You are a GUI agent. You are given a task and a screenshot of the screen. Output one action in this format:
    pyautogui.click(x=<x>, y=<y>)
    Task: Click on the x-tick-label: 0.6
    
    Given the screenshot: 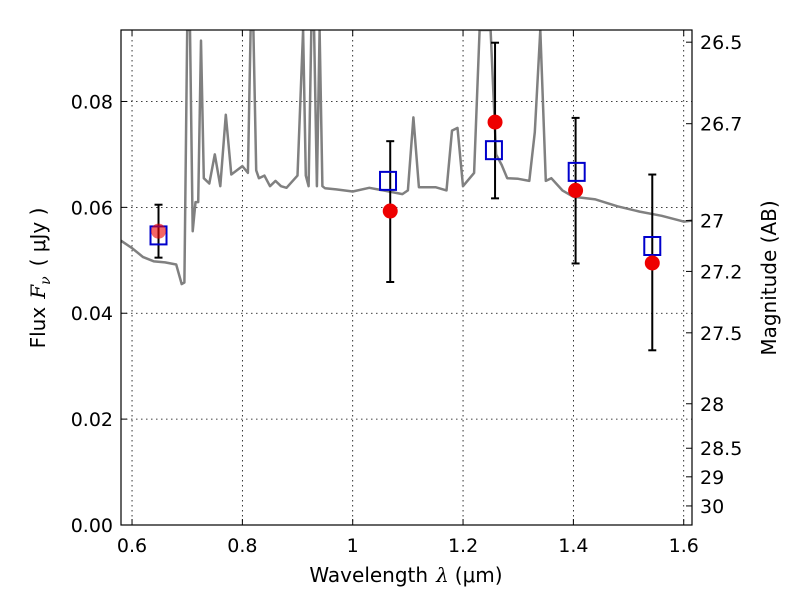 What is the action you would take?
    pyautogui.click(x=132, y=546)
    